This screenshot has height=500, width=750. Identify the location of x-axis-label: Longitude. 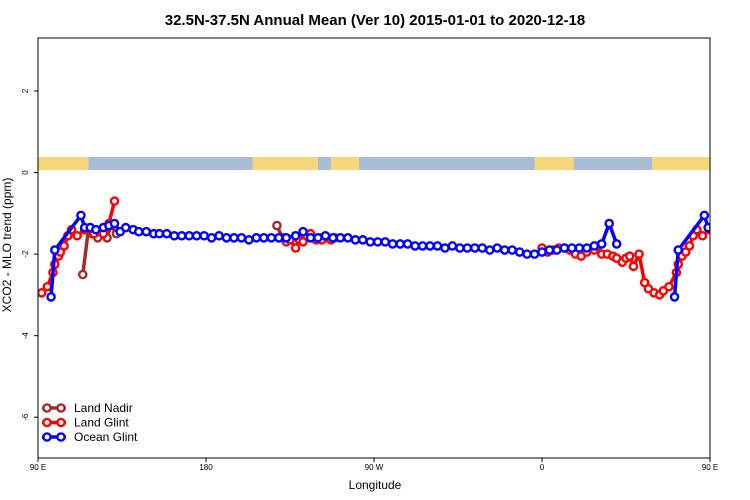
(375, 485).